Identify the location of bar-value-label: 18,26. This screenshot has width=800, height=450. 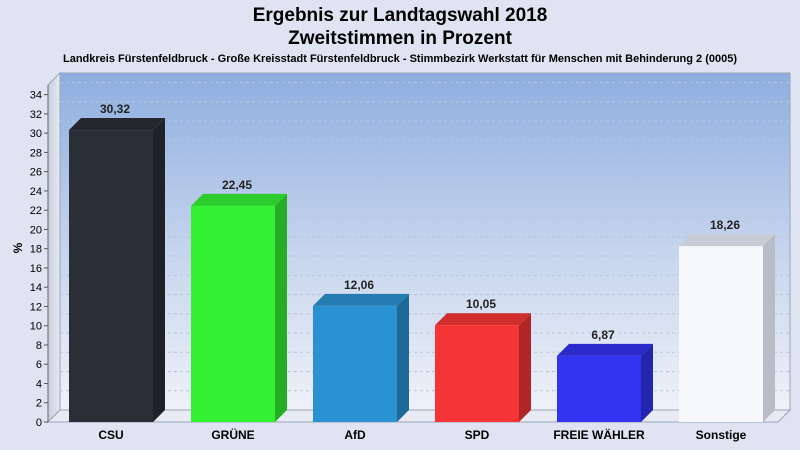
(725, 225).